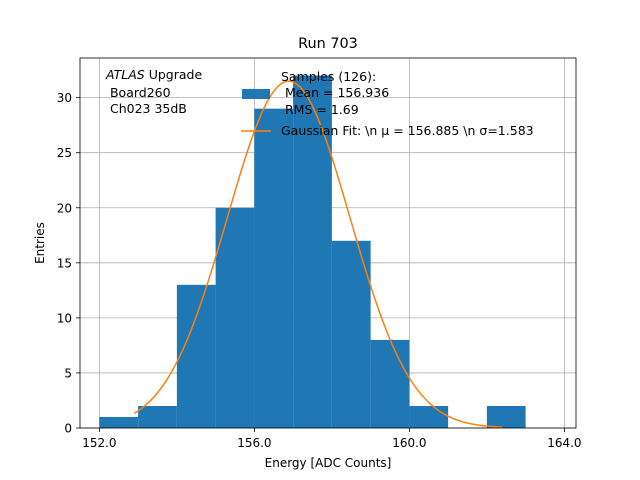 This screenshot has height=480, width=640. What do you see at coordinates (407, 130) in the screenshot?
I see `legend-fit-label: Gaussian Fit: \n μ = 156.885 \n σ=1.583` at bounding box center [407, 130].